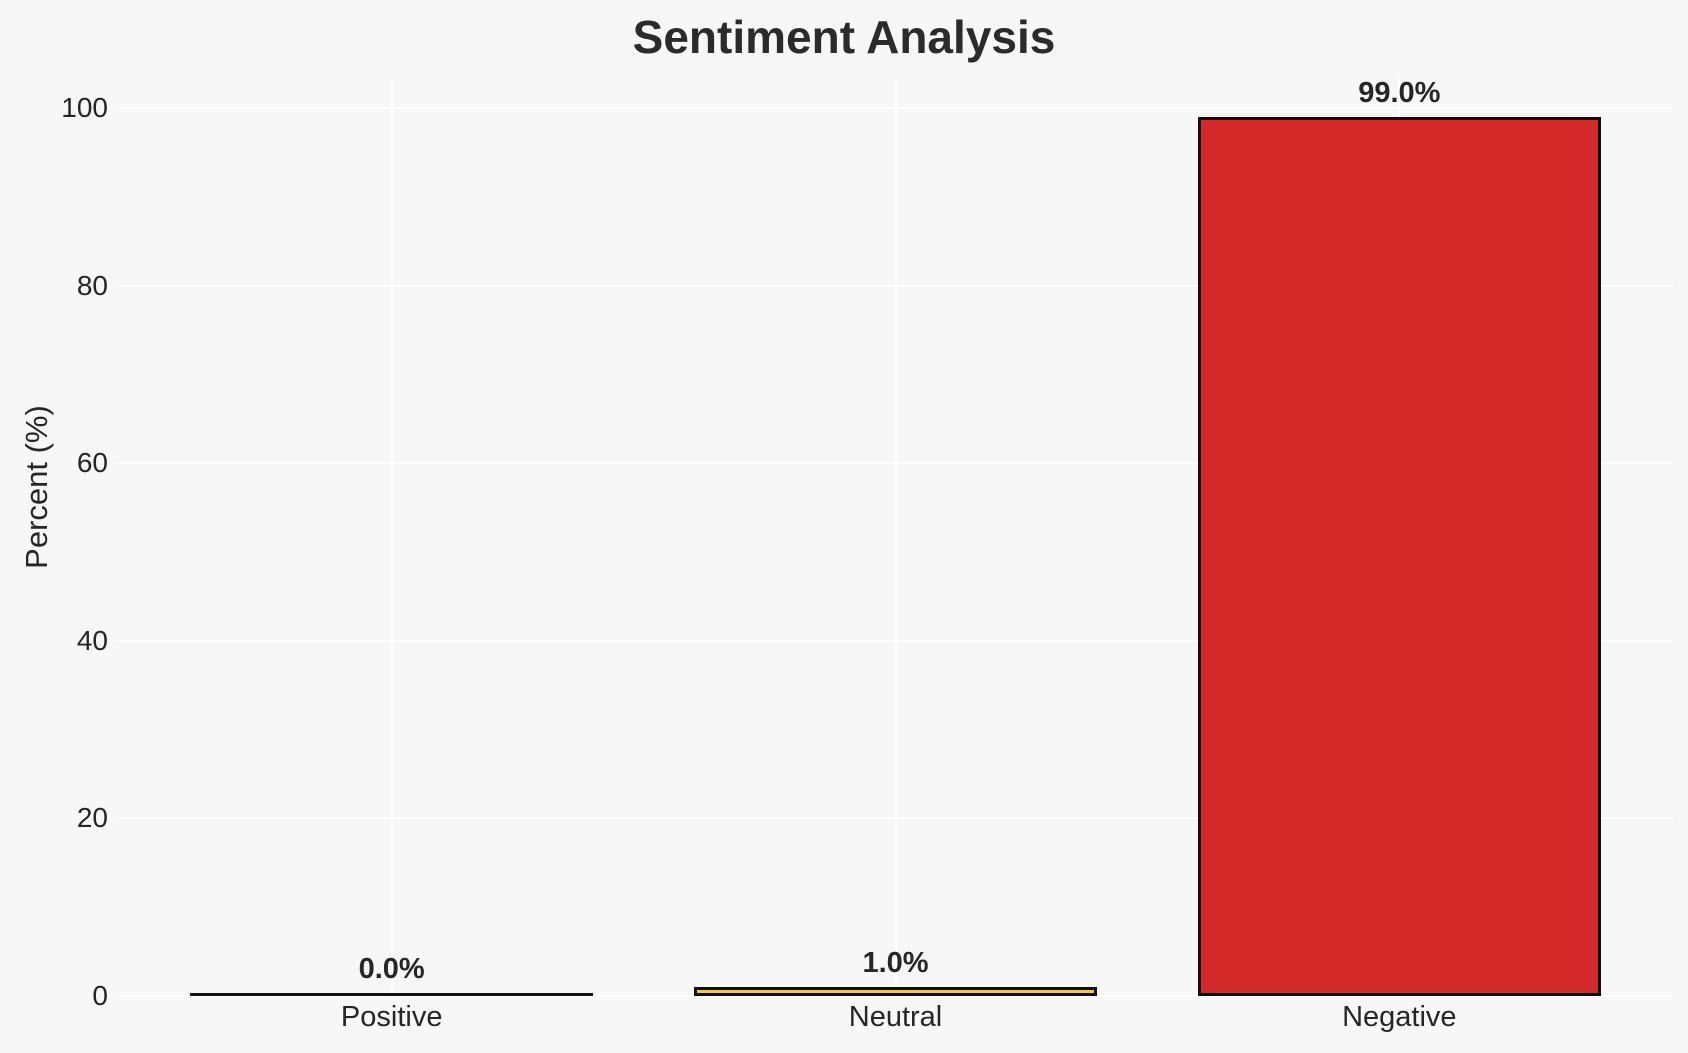 The height and width of the screenshot is (1053, 1688). Describe the element at coordinates (84, 108) in the screenshot. I see `y-tick-label: 100` at that location.